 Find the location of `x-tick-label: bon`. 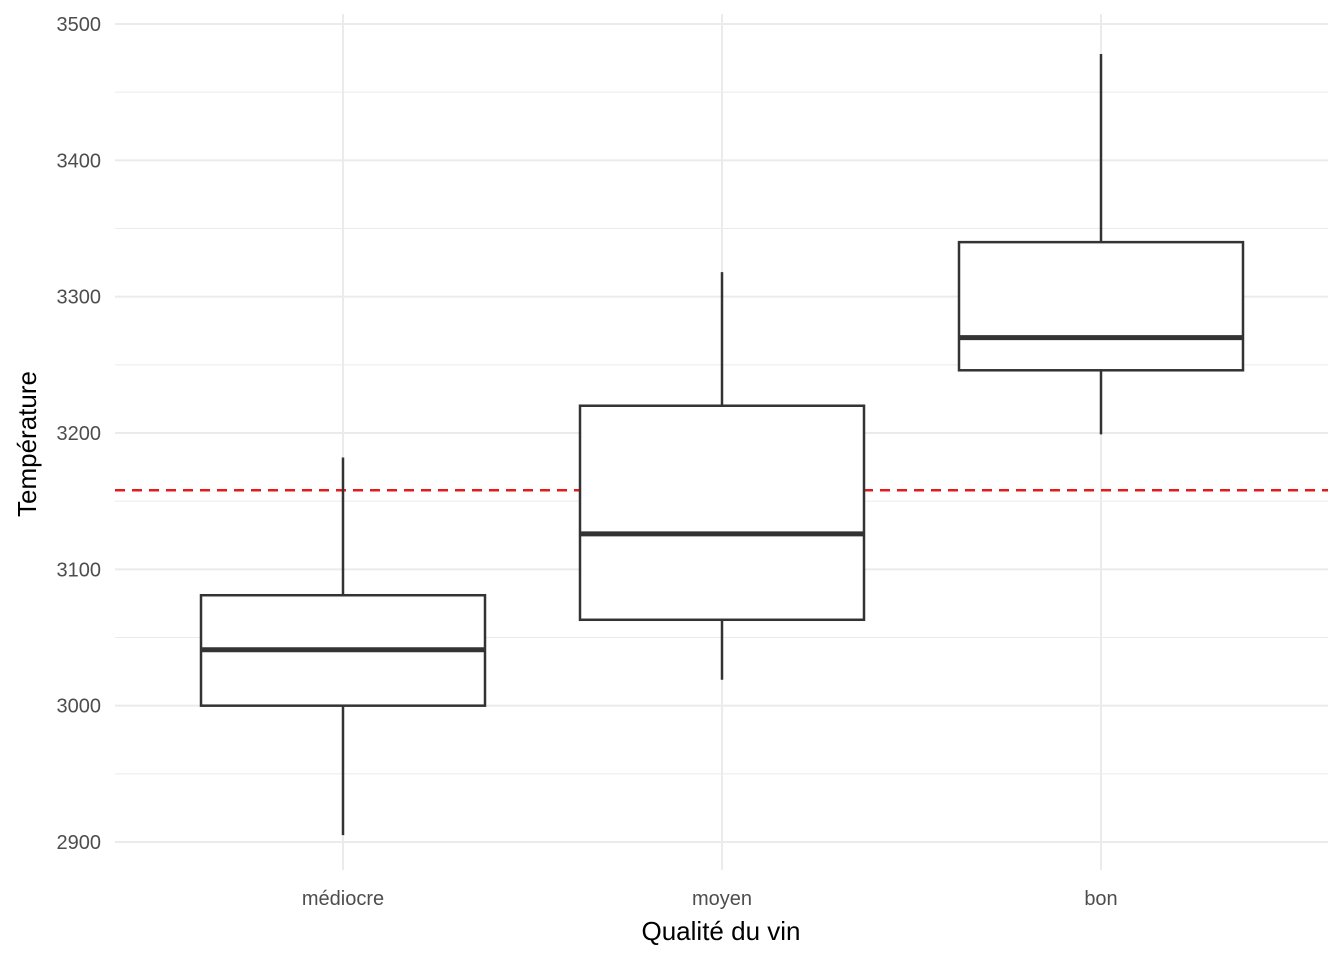

x-tick-label: bon is located at coordinates (1100, 899).